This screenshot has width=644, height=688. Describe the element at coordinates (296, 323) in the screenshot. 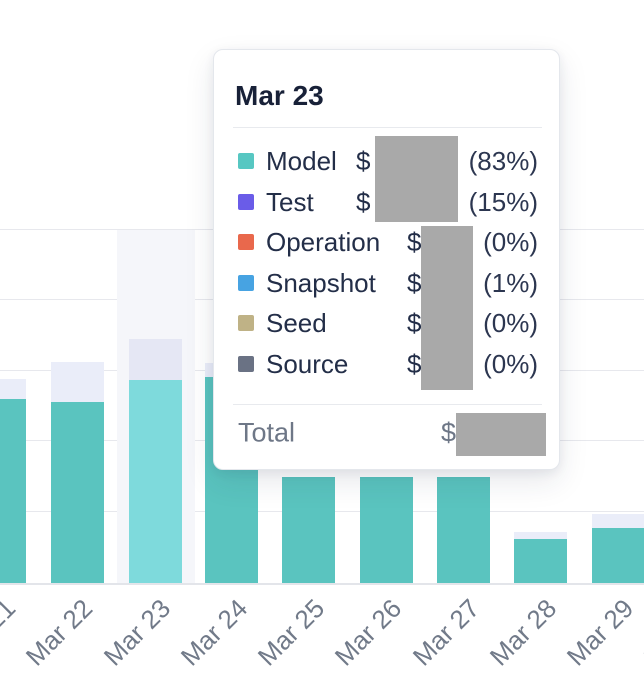

I see `series-label: Seed` at that location.